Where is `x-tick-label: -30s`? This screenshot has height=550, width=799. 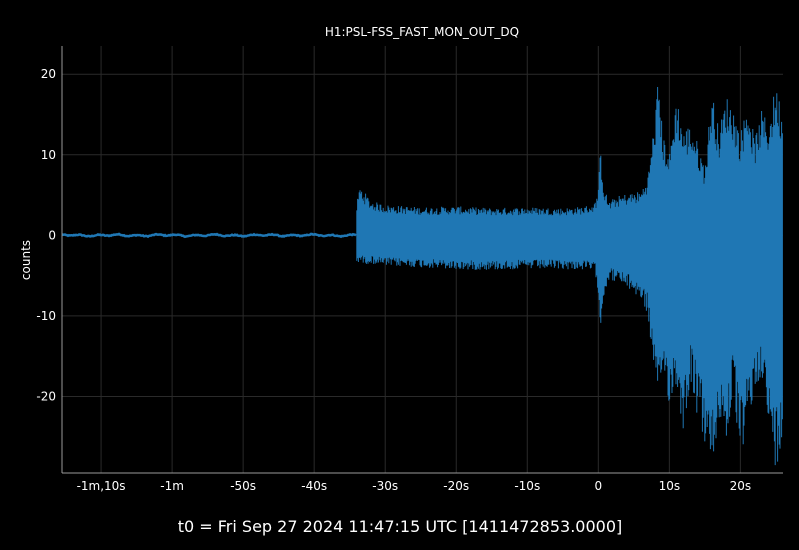
x-tick-label: -30s is located at coordinates (385, 486).